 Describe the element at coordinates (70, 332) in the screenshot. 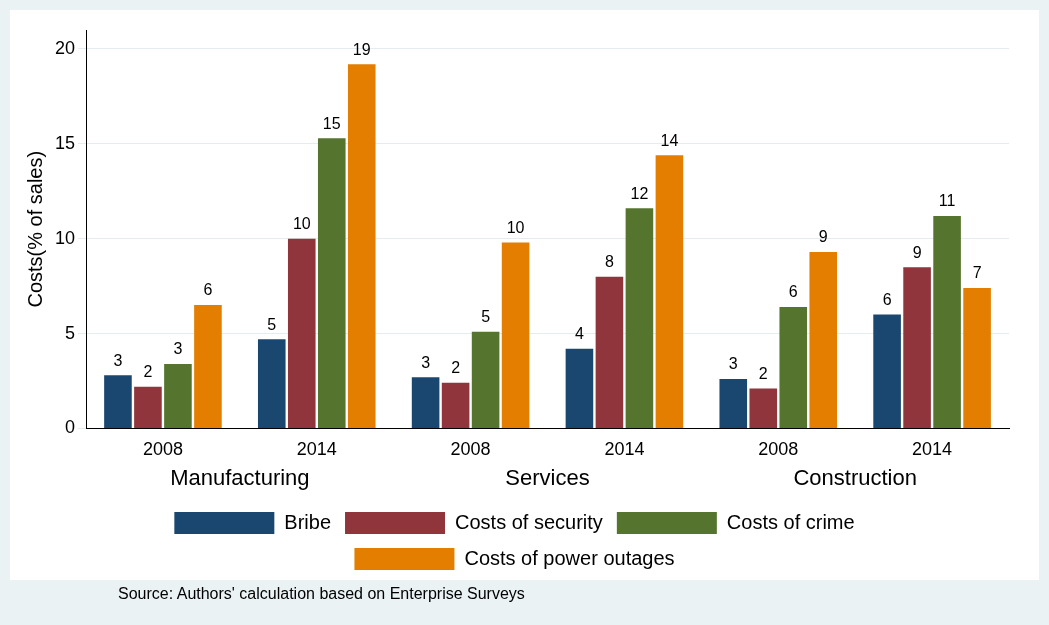

I see `y-tick-label: 5` at that location.